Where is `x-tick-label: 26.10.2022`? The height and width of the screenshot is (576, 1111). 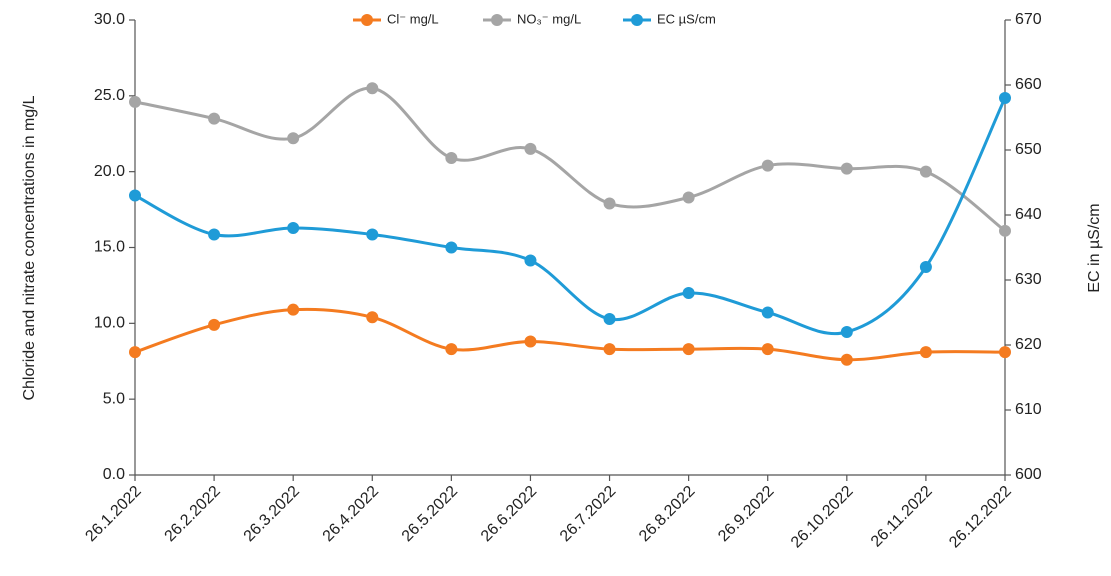
x-tick-label: 26.10.2022 is located at coordinates (822, 517).